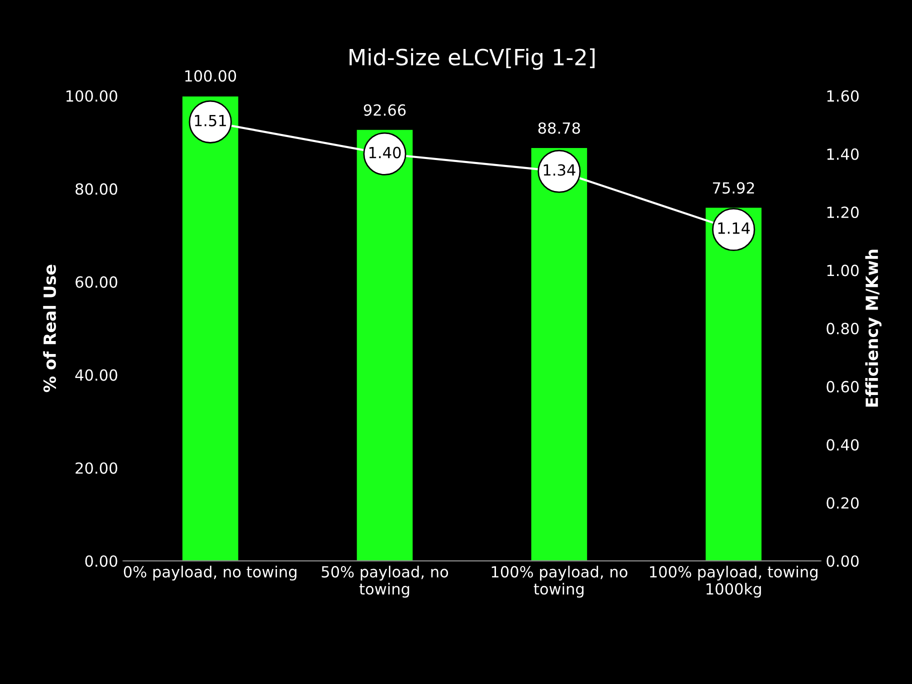  Describe the element at coordinates (842, 386) in the screenshot. I see `y2-tick-label: 0.60` at that location.